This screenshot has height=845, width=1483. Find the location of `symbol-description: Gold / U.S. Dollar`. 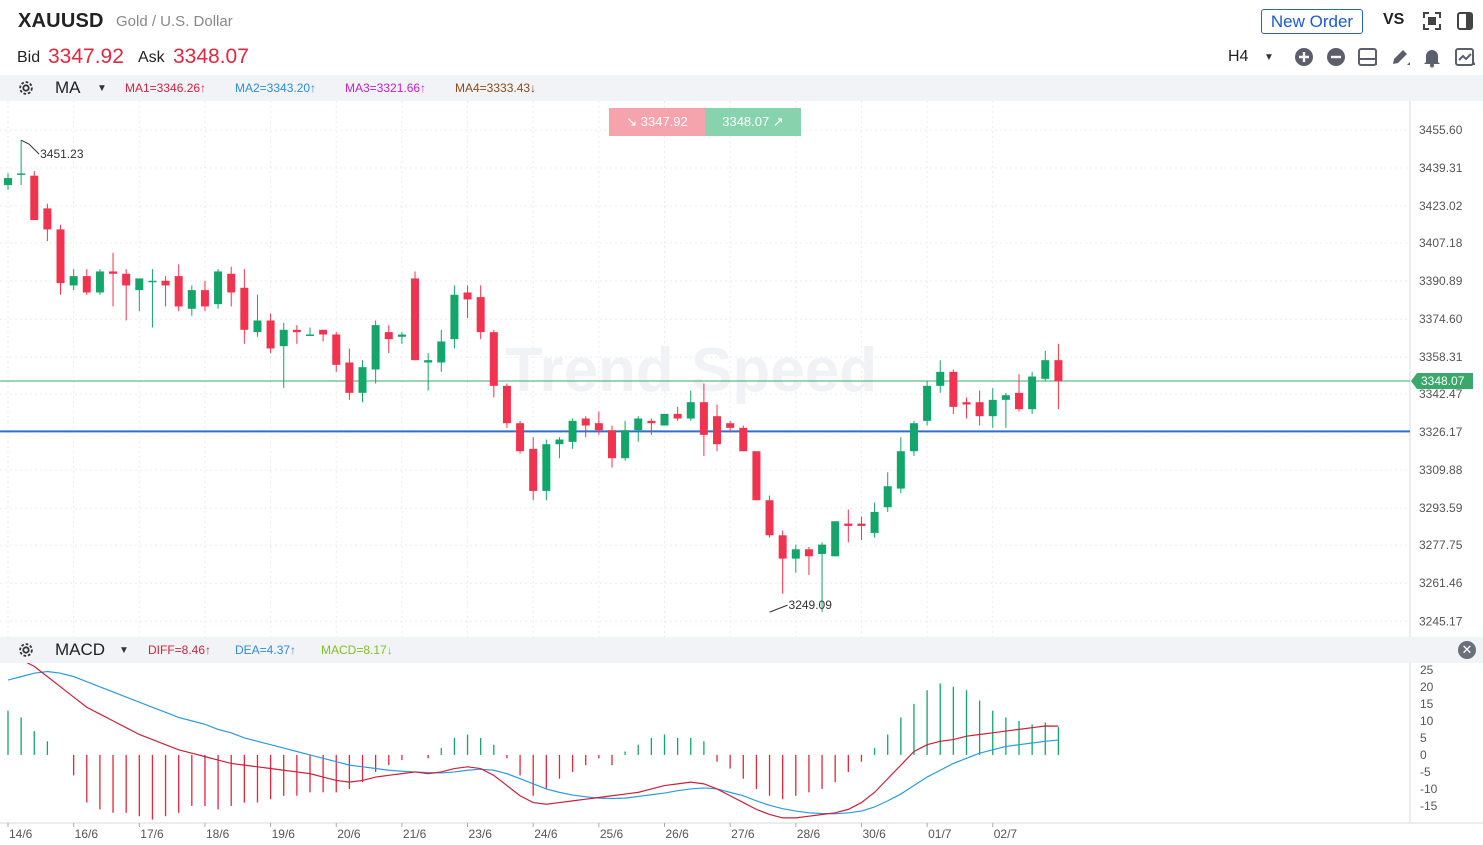

symbol-description: Gold / U.S. Dollar is located at coordinates (174, 21).